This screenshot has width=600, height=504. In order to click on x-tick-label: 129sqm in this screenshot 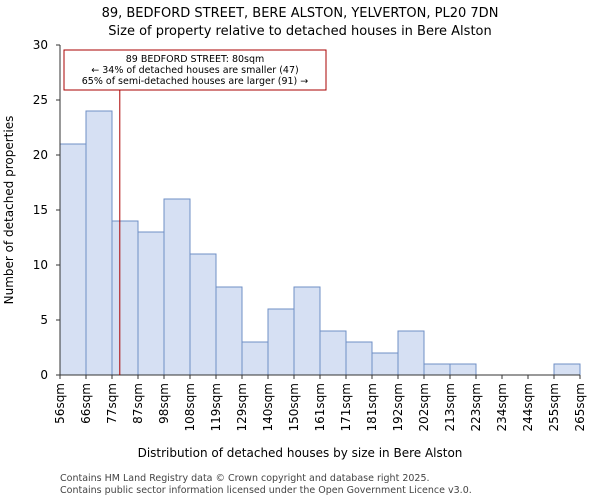, I will do `click(242, 407)`.